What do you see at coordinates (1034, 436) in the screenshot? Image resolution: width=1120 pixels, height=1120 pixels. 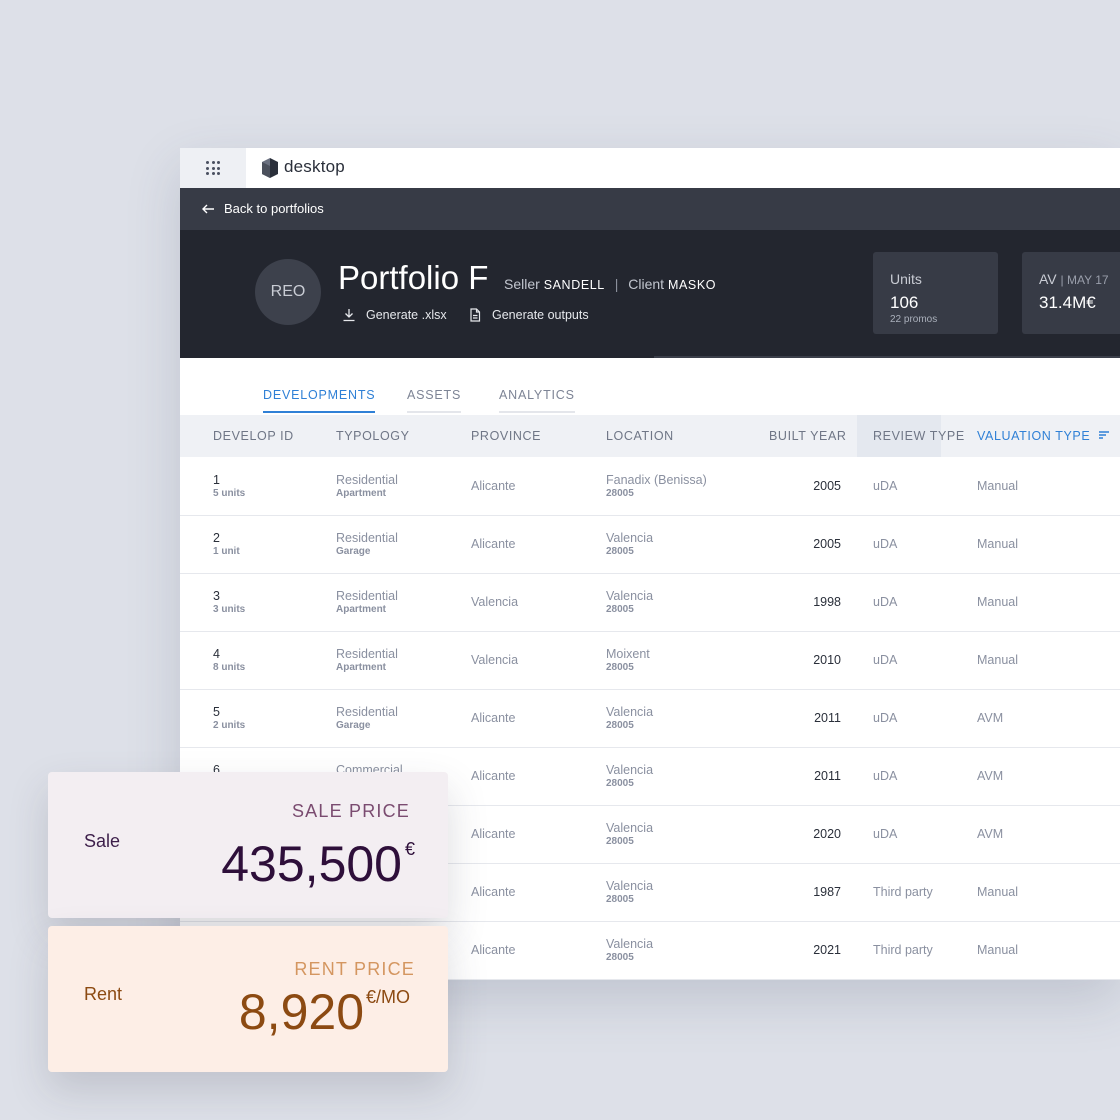 I see `col-valuation-type-label: VALUATION TYPE` at bounding box center [1034, 436].